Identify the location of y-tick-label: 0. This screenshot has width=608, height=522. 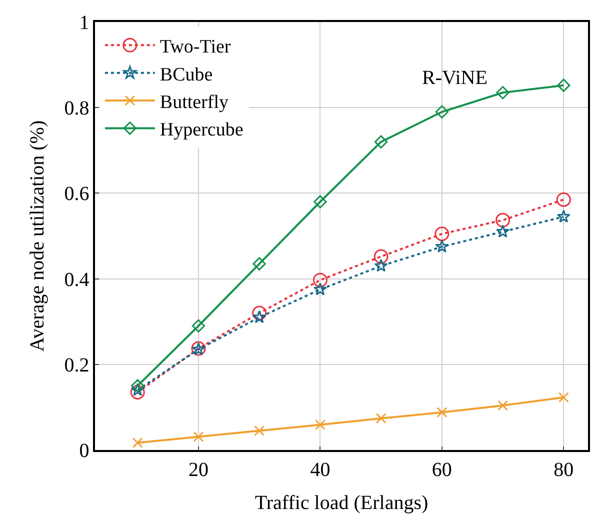
(84, 451).